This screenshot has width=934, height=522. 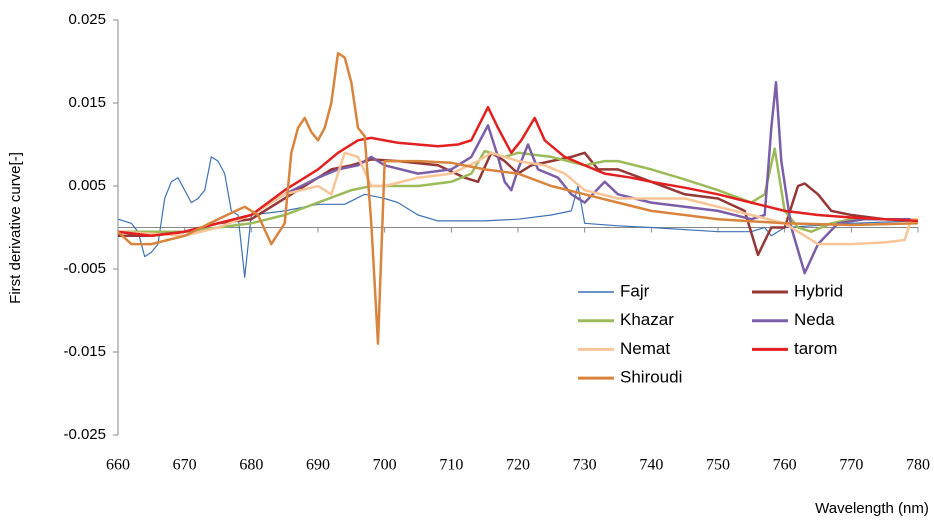 I want to click on y-tick-label: 0.005, so click(x=87, y=185).